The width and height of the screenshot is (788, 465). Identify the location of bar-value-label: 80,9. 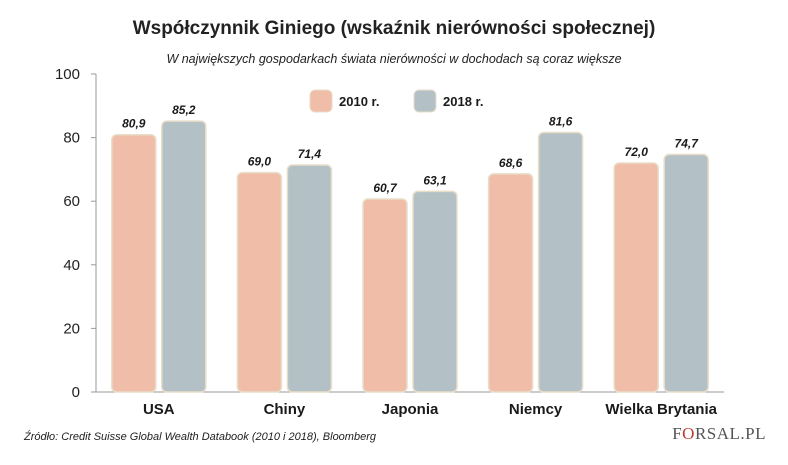
(134, 124).